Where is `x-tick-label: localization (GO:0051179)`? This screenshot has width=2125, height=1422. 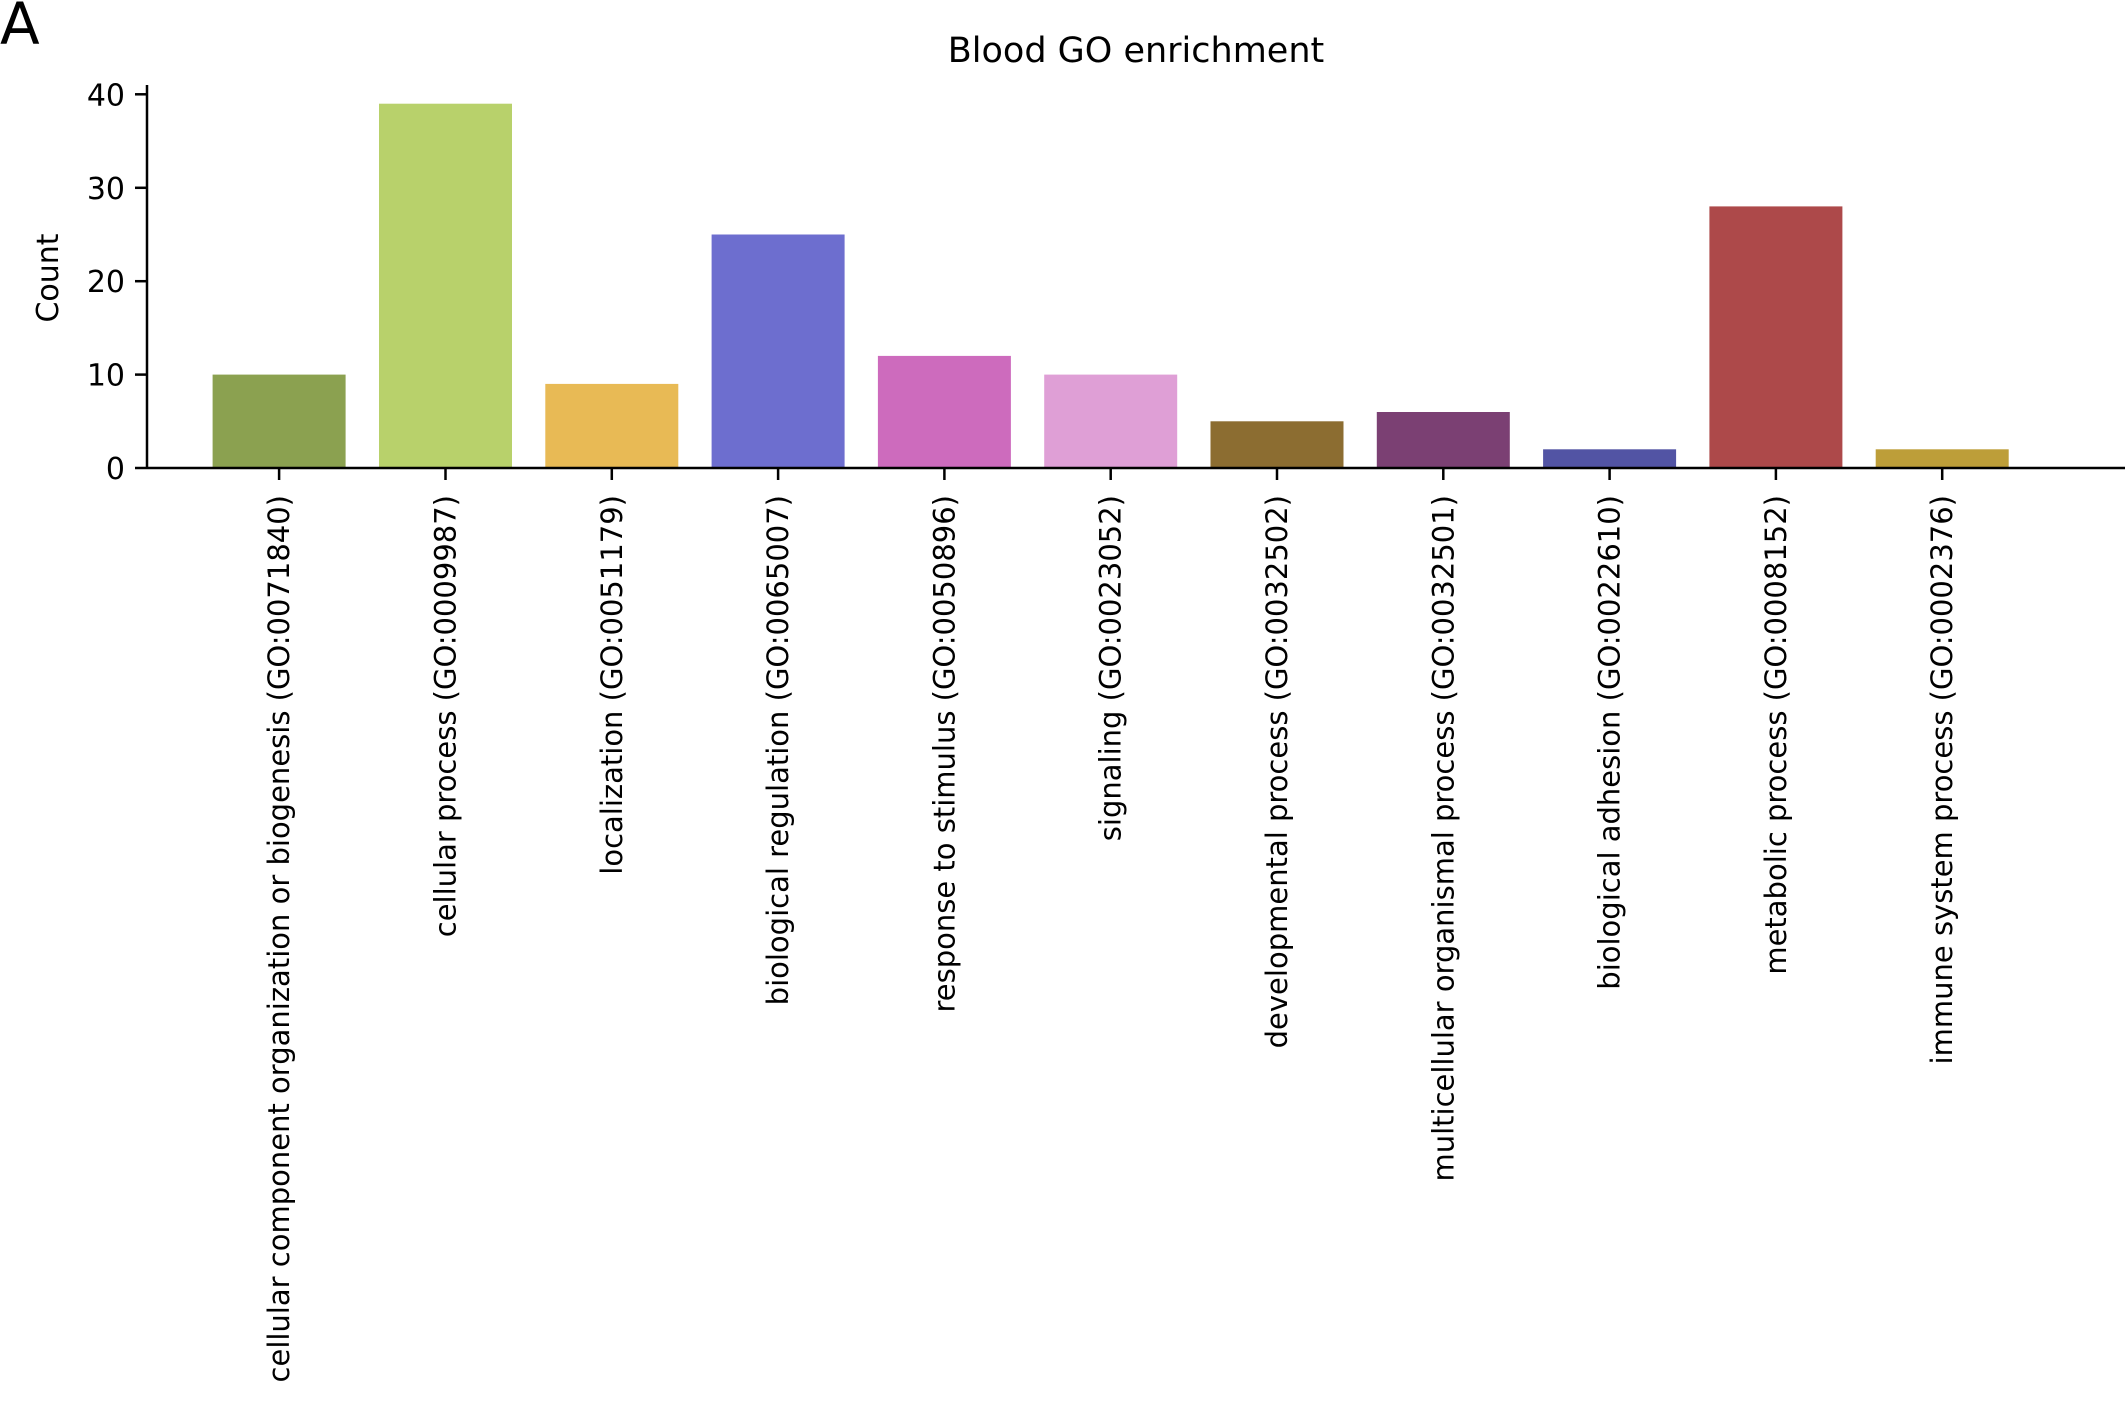
x-tick-label: localization (GO:0051179) is located at coordinates (612, 685).